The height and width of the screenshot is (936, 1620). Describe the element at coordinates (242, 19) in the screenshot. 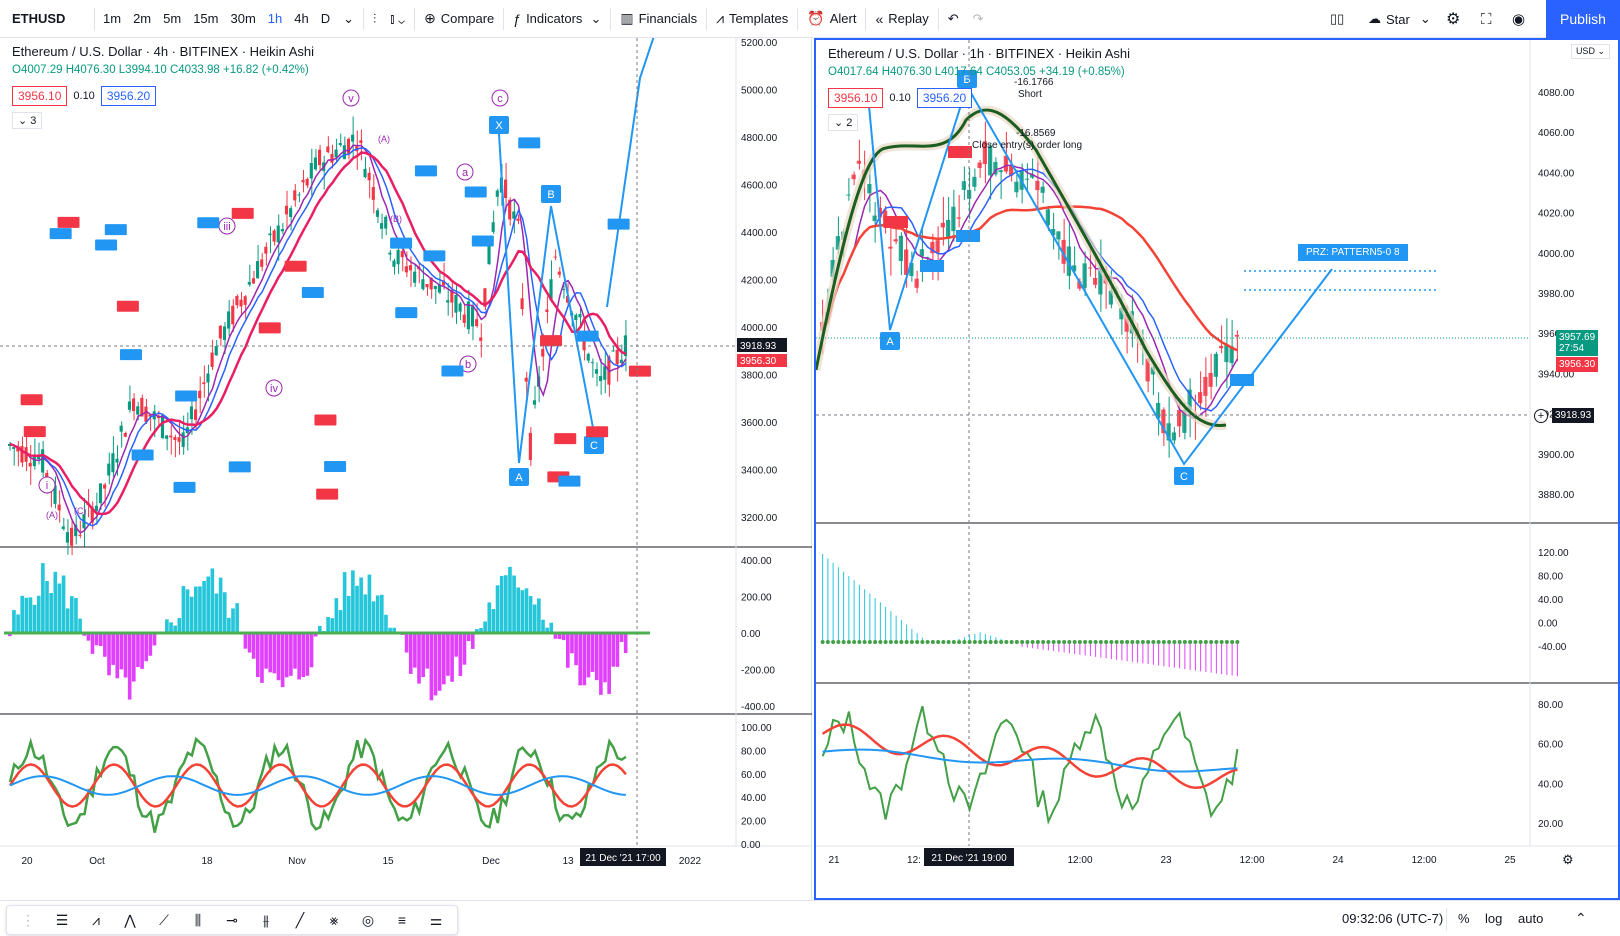

I see `timeframe-30m: 30m` at that location.